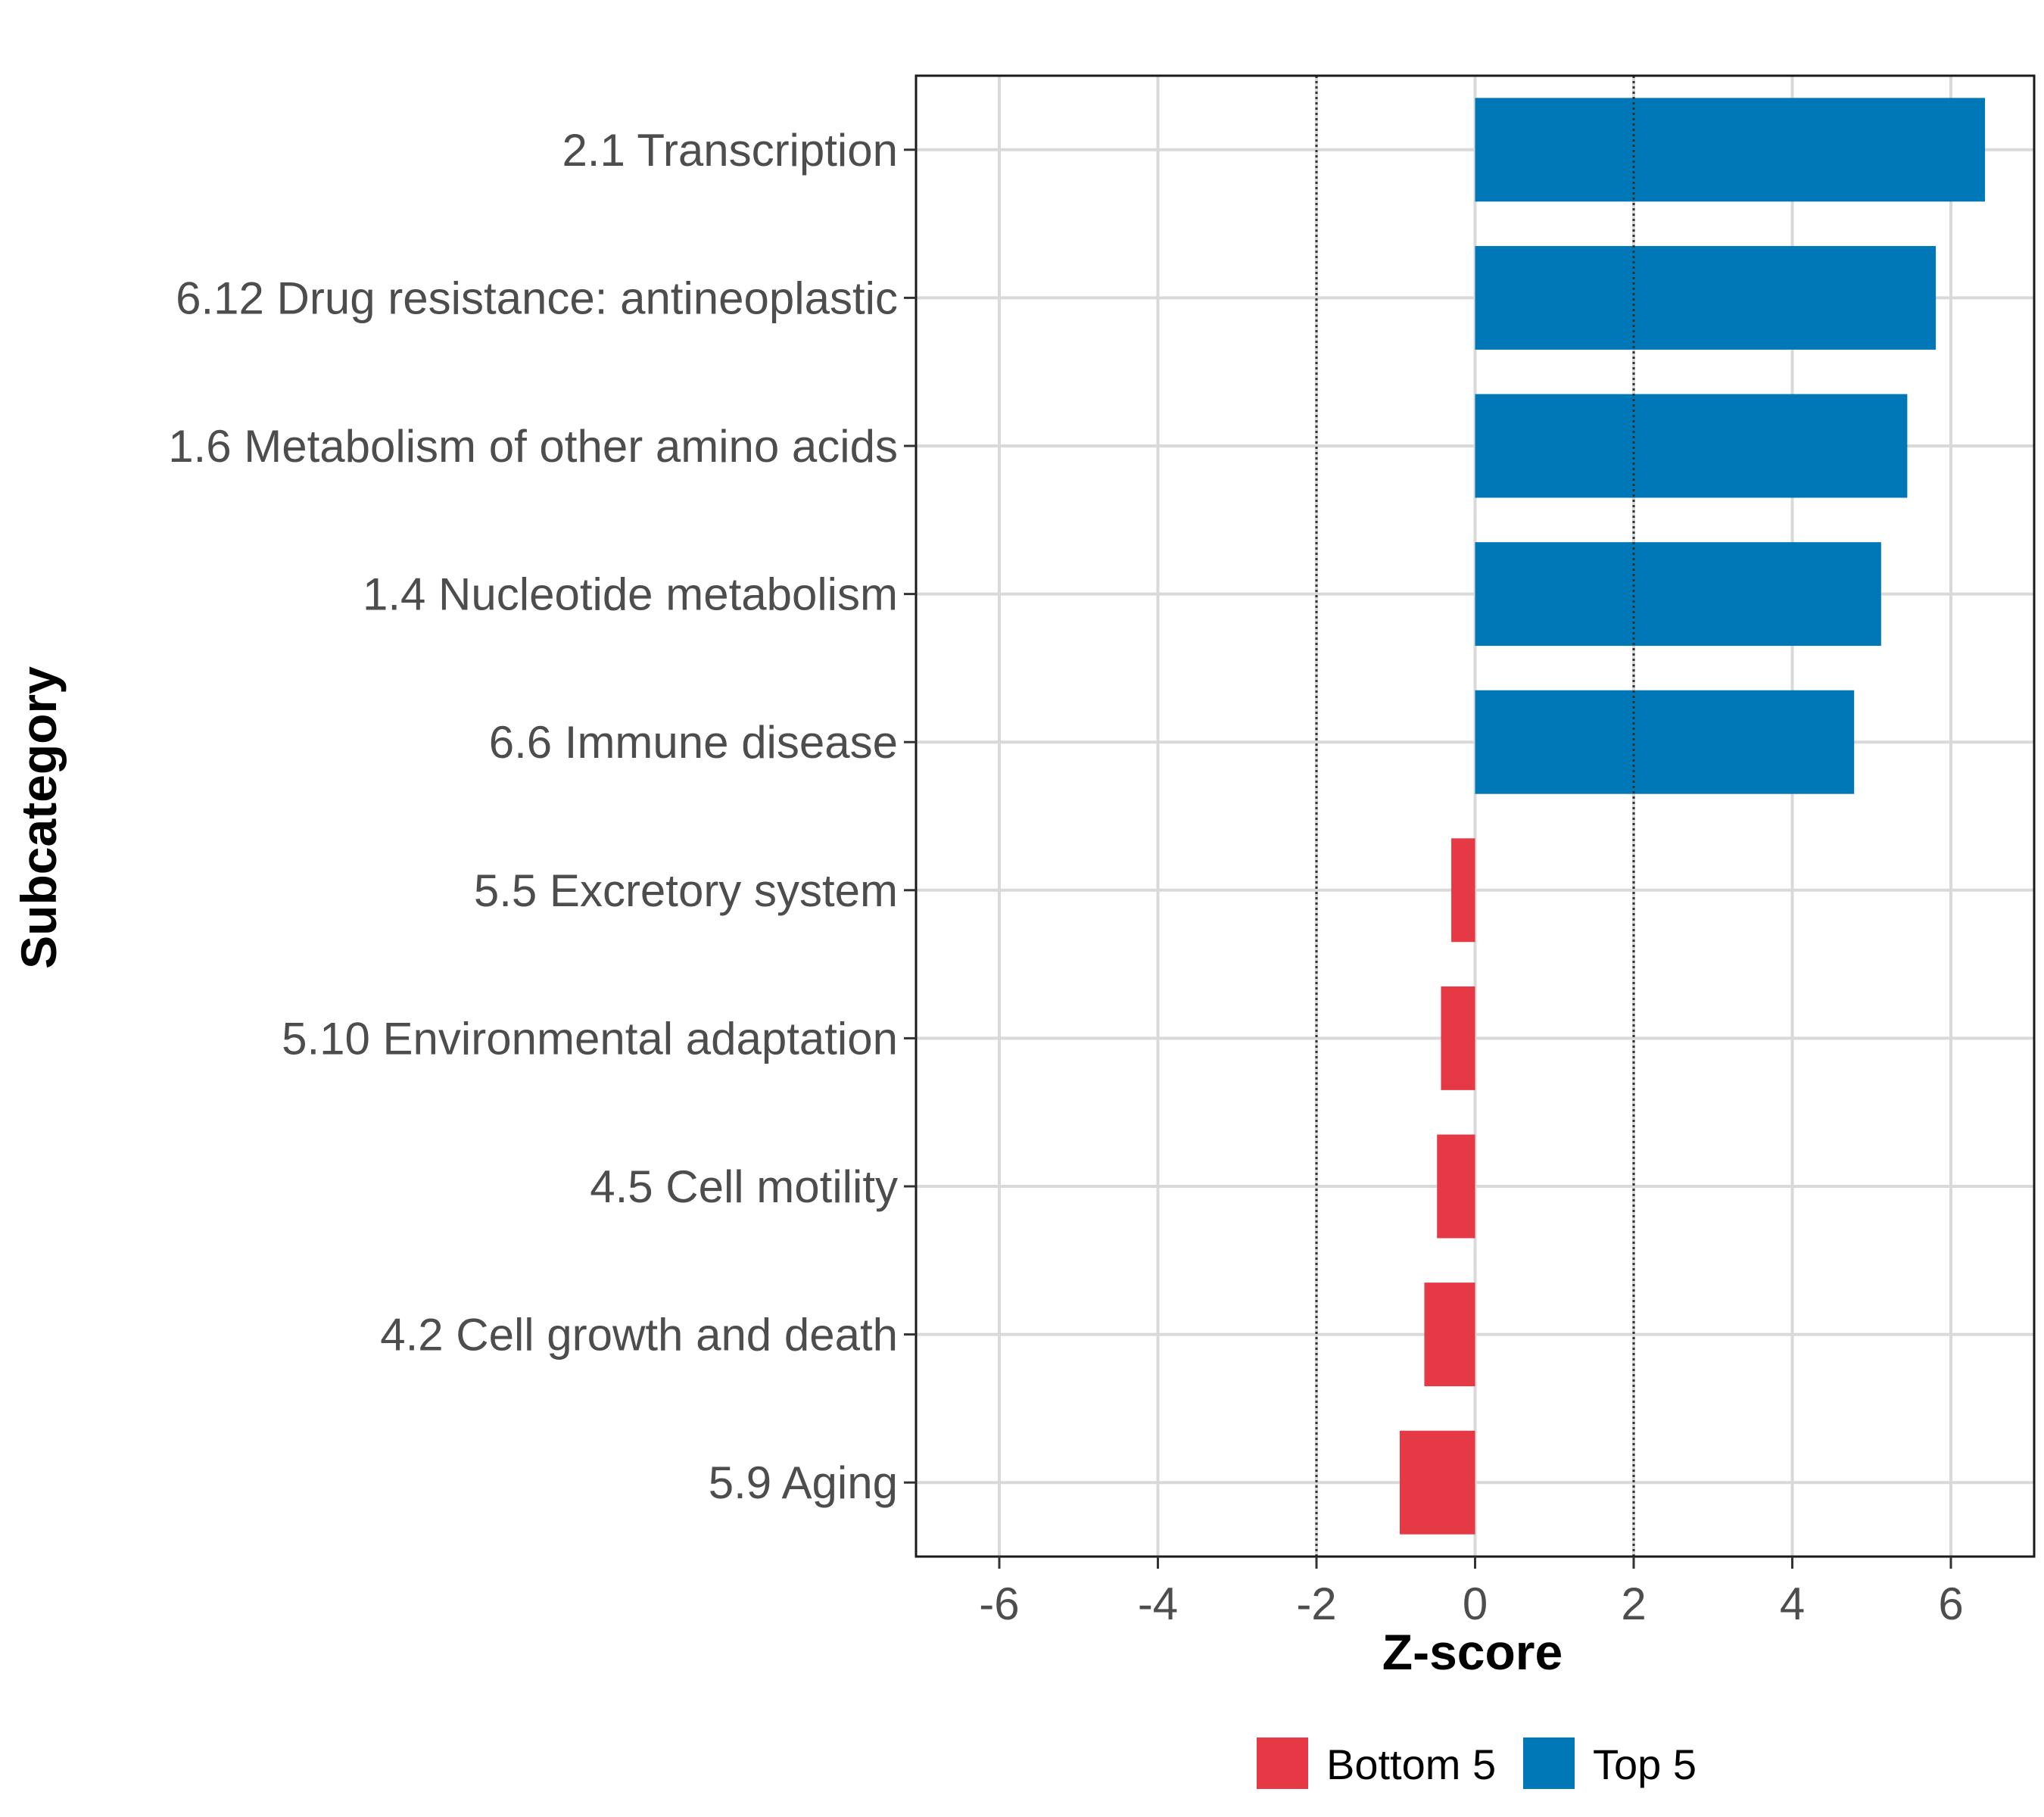 The image size is (2044, 1817). What do you see at coordinates (1951, 1604) in the screenshot?
I see `x-tick-label: 6` at bounding box center [1951, 1604].